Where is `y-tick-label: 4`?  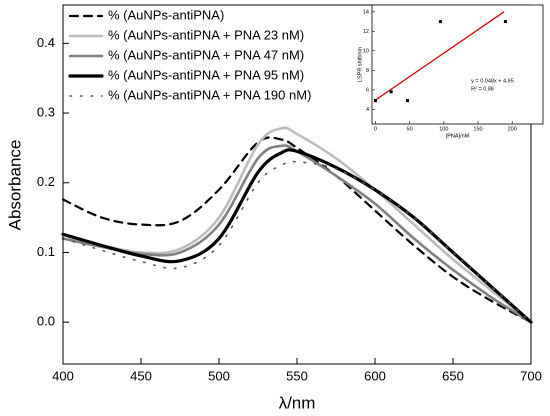
y-tick-label: 4 is located at coordinates (367, 110).